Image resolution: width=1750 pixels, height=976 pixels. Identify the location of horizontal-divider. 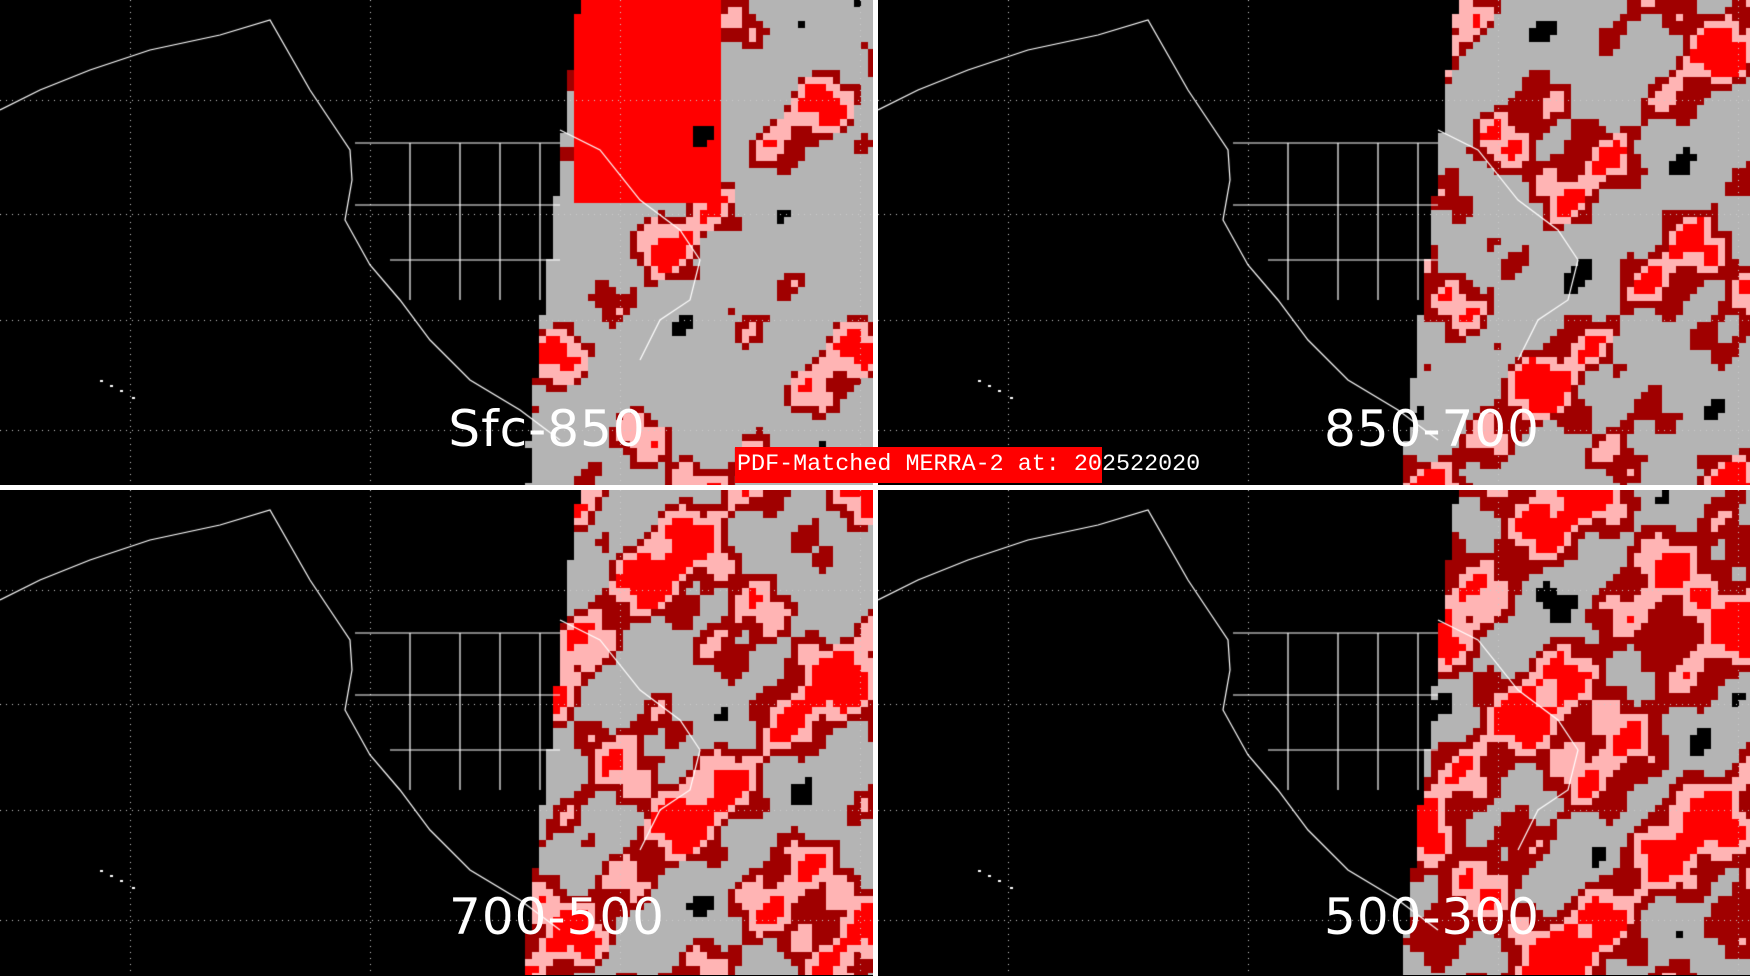
(875, 487).